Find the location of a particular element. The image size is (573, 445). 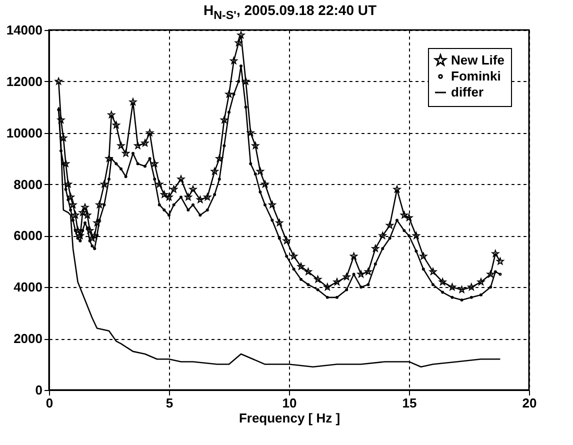

x-tick-label: 5 is located at coordinates (170, 403).